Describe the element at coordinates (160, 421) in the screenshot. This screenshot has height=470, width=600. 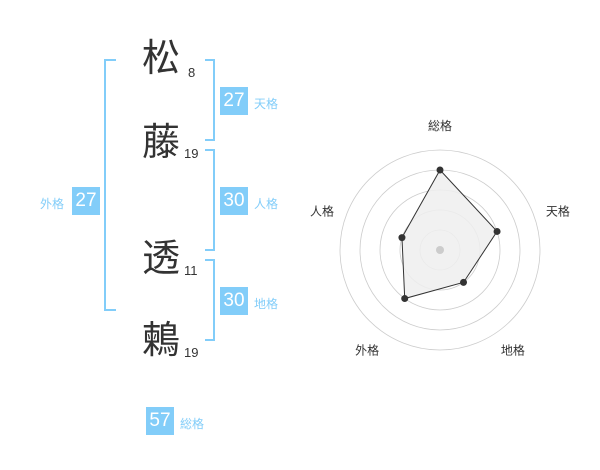
I see `soukaku-value: 57` at that location.